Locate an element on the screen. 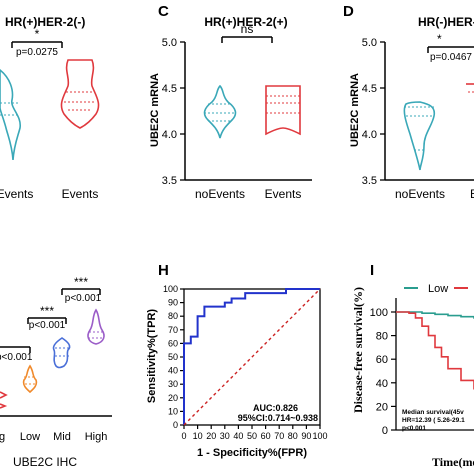  panel-b-sig-marker: * is located at coordinates (37, 34).